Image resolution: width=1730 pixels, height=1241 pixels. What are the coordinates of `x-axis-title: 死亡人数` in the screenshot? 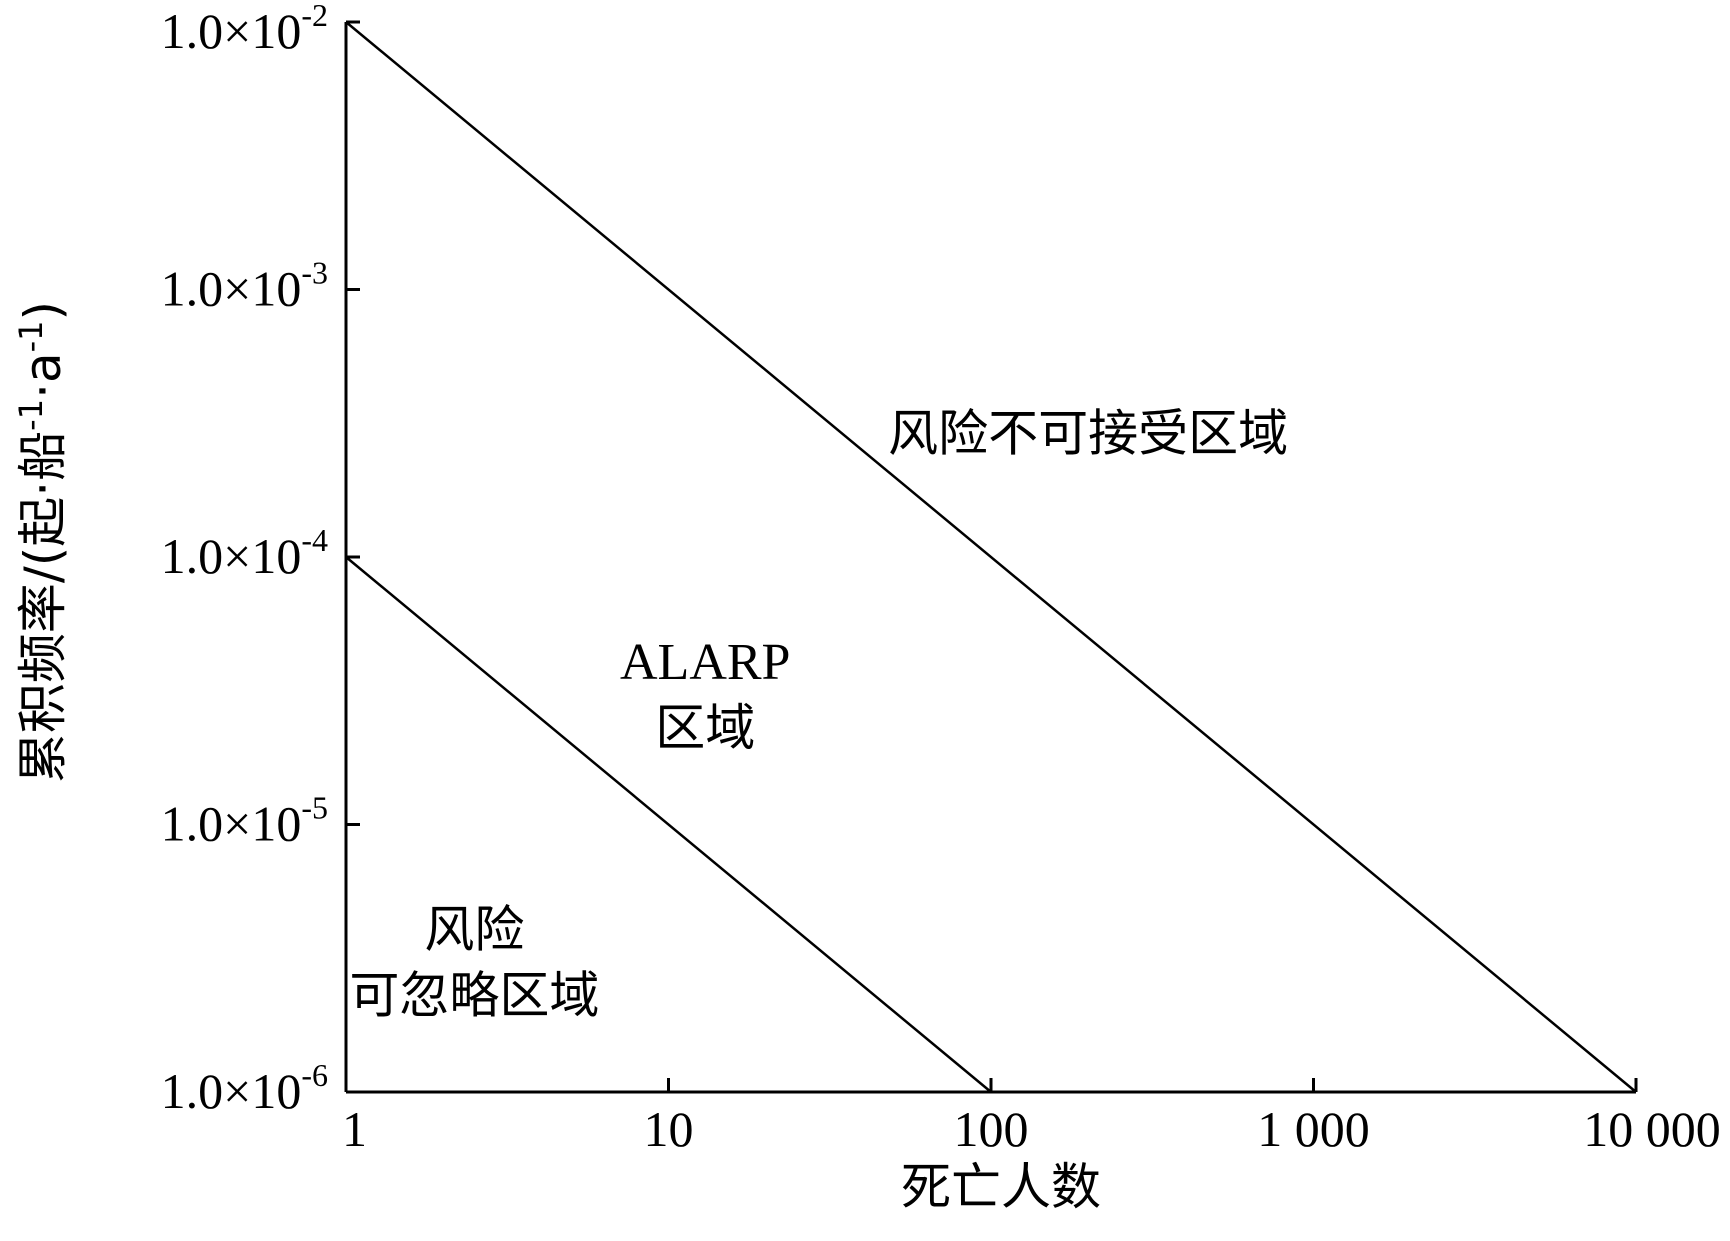 It's located at (1001, 1187).